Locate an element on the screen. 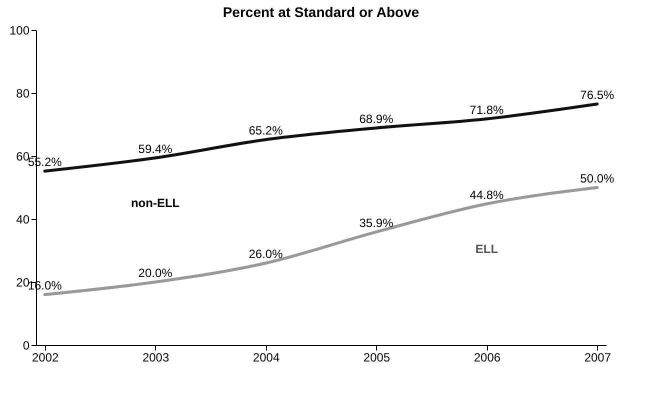 This screenshot has height=402, width=646. data-label: 59.4% is located at coordinates (155, 149).